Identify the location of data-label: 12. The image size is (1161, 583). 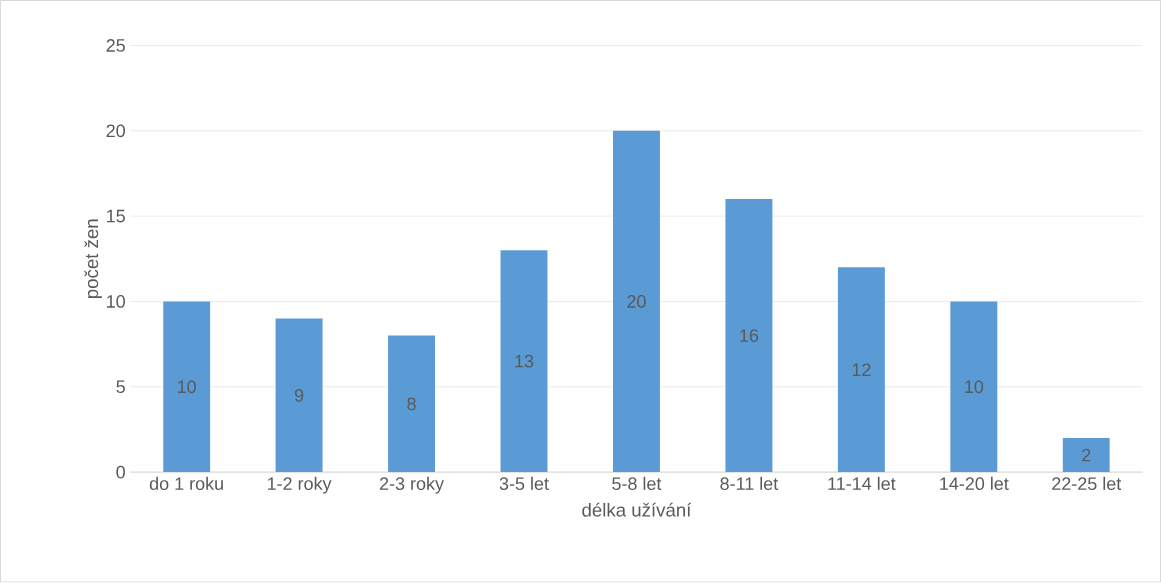
(861, 370).